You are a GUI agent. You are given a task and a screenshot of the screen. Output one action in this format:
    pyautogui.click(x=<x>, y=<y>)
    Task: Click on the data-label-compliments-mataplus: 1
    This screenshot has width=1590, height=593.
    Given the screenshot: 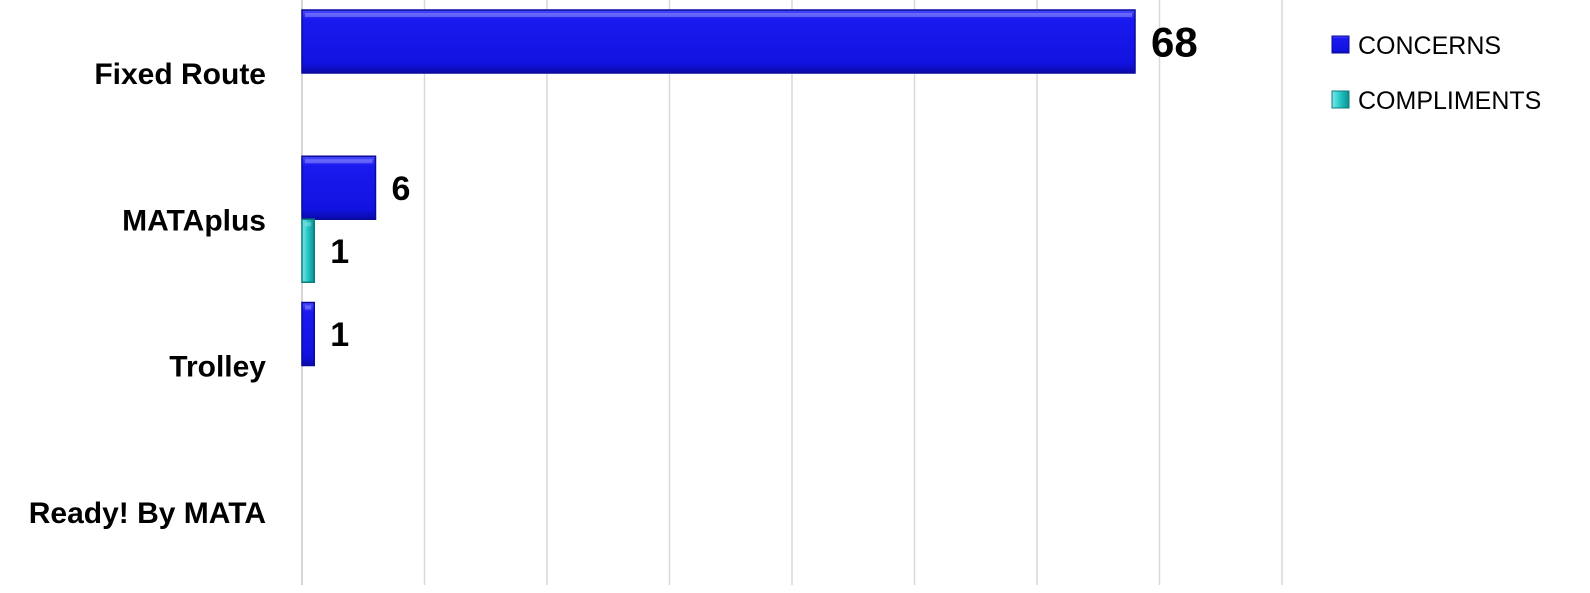 What is the action you would take?
    pyautogui.click(x=339, y=252)
    